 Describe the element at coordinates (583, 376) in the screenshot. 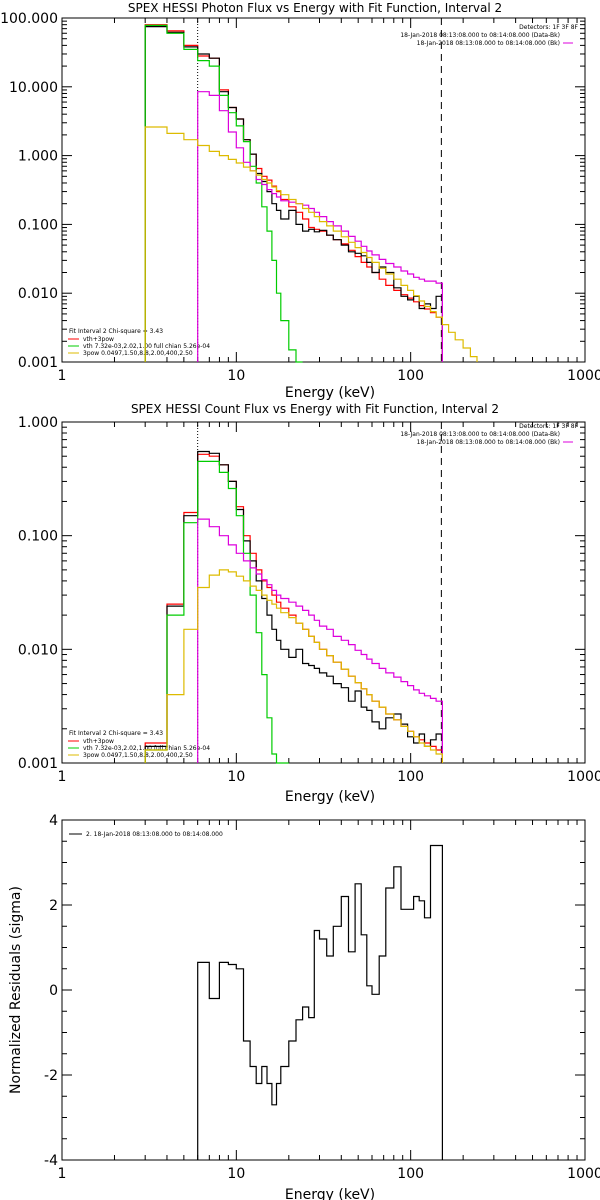

I see `panel1-xtick-label: 1000` at that location.